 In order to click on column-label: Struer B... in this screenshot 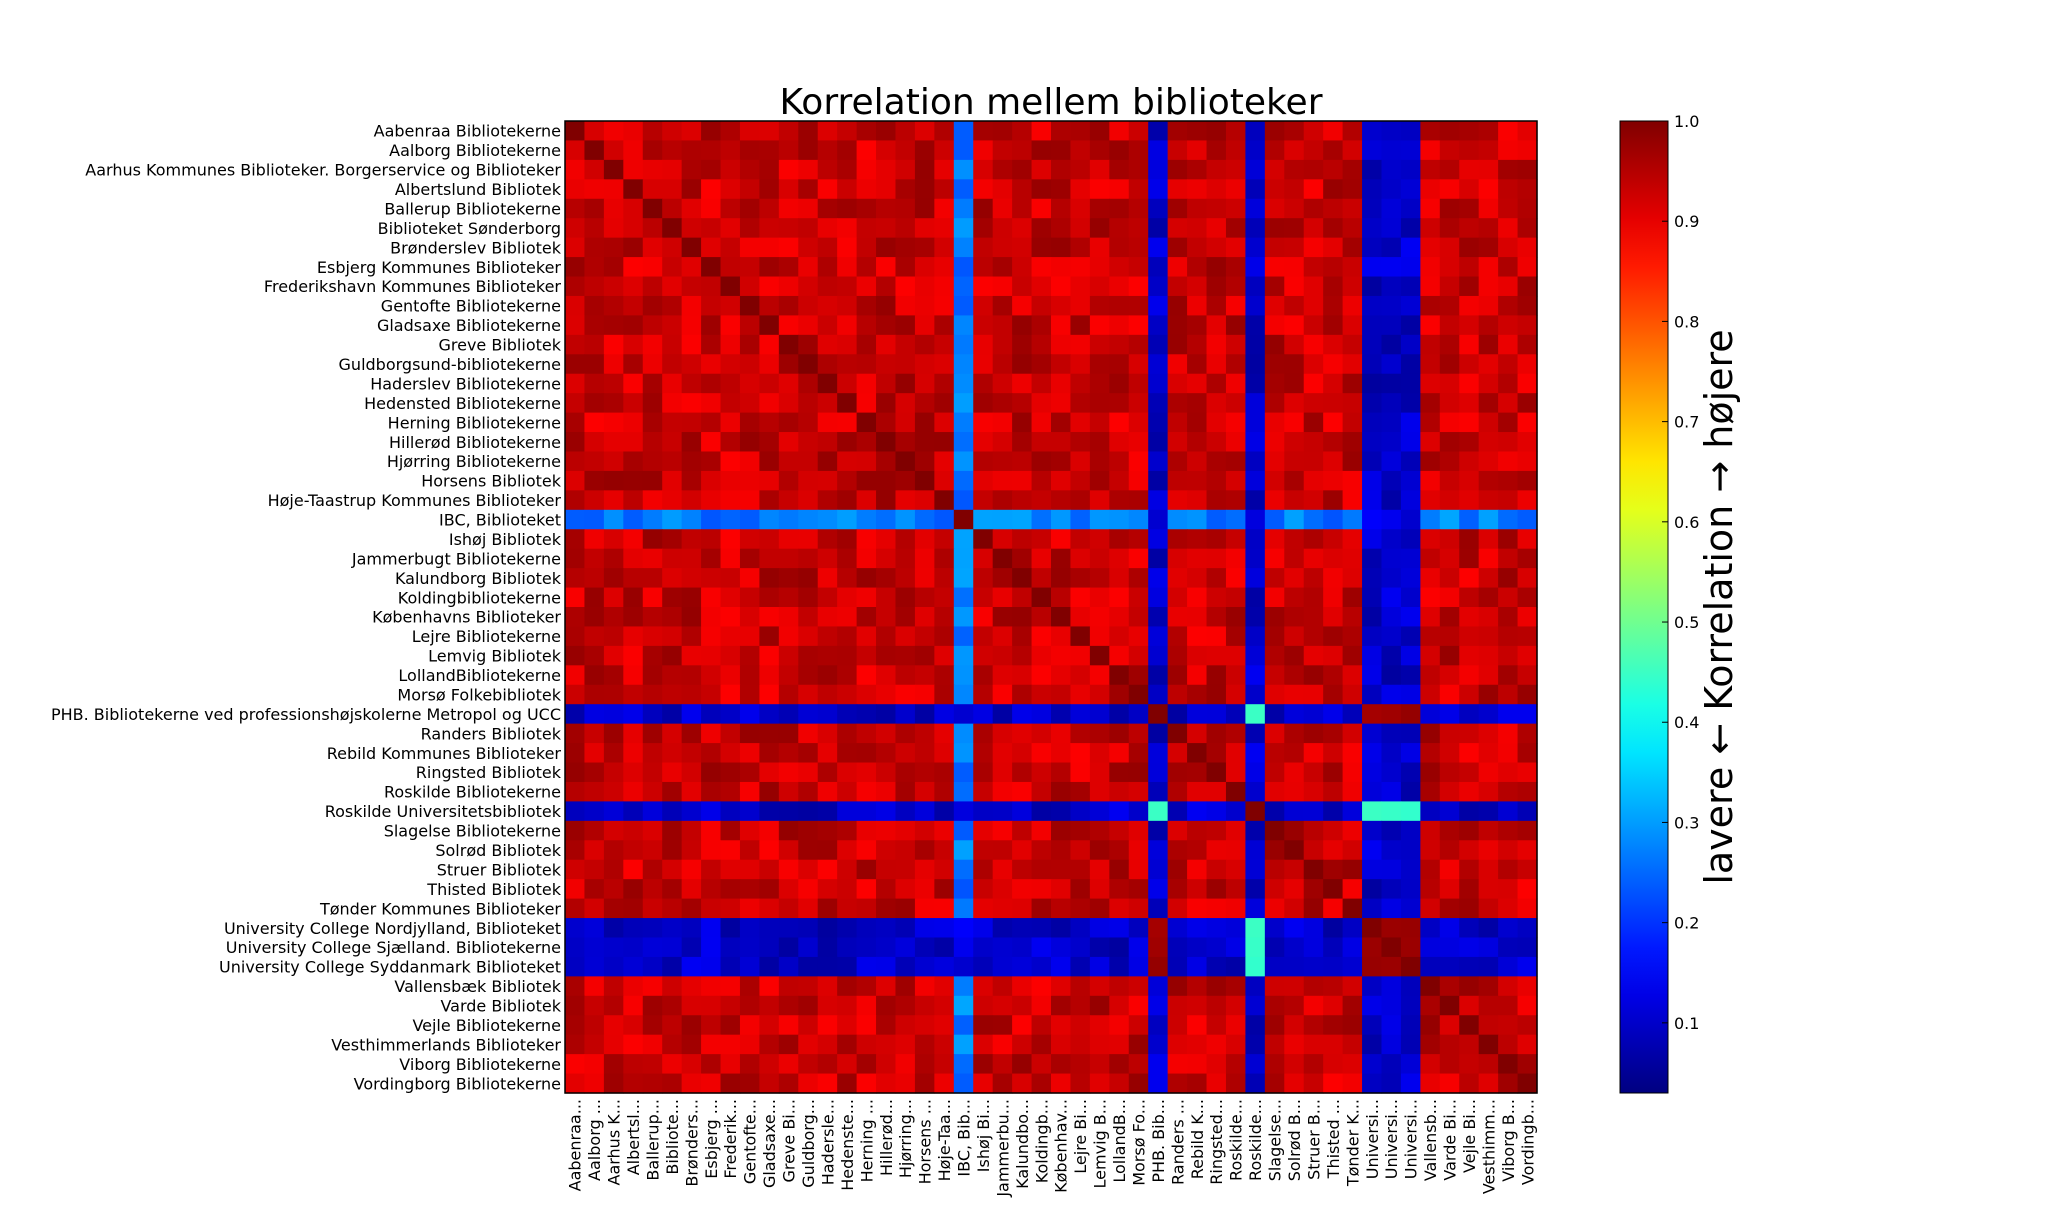, I will do `click(1313, 1139)`.